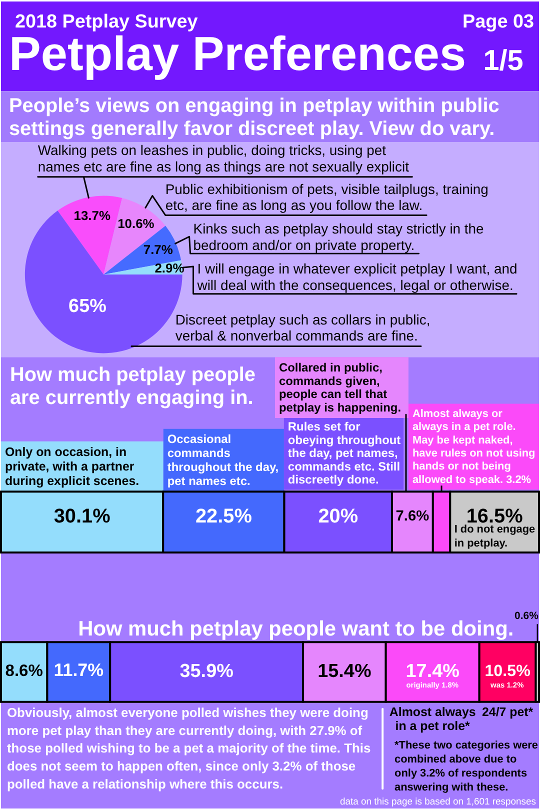  What do you see at coordinates (79, 670) in the screenshot?
I see `data-label: 11.7%` at bounding box center [79, 670].